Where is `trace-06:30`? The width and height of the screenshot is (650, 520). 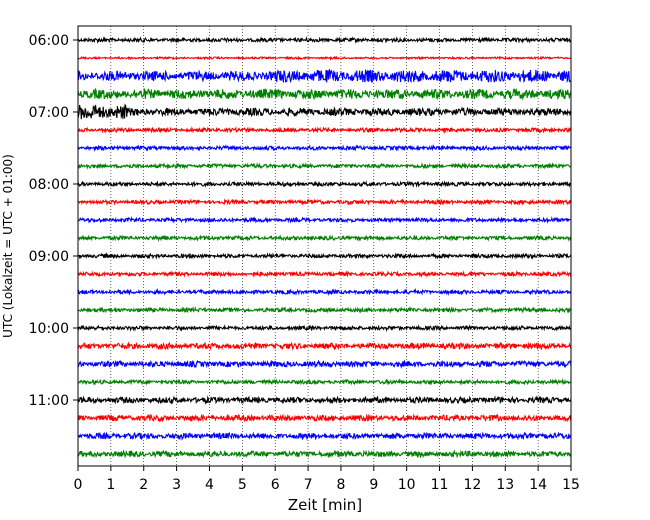
trace-06:30 is located at coordinates (324, 76).